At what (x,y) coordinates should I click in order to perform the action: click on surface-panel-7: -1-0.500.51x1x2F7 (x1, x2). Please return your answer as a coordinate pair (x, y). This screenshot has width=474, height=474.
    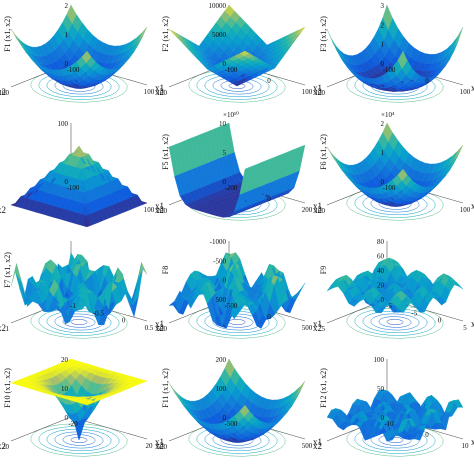
    Looking at the image, I should click on (82, 295).